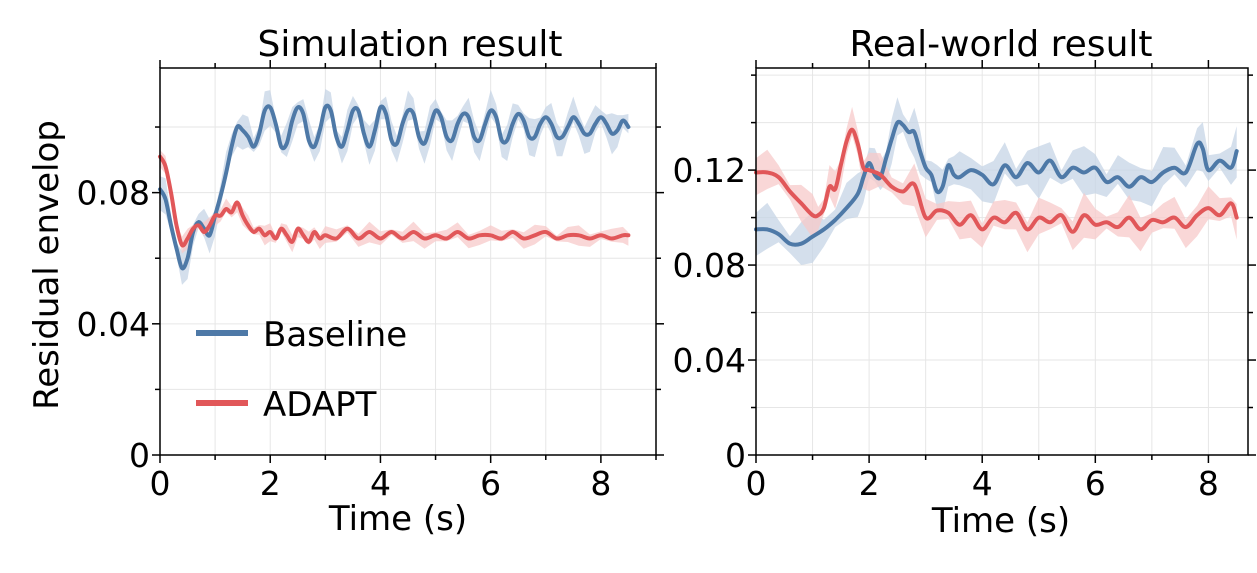 This screenshot has width=1257, height=573. I want to click on chart-title-simulation: Simulation result, so click(409, 44).